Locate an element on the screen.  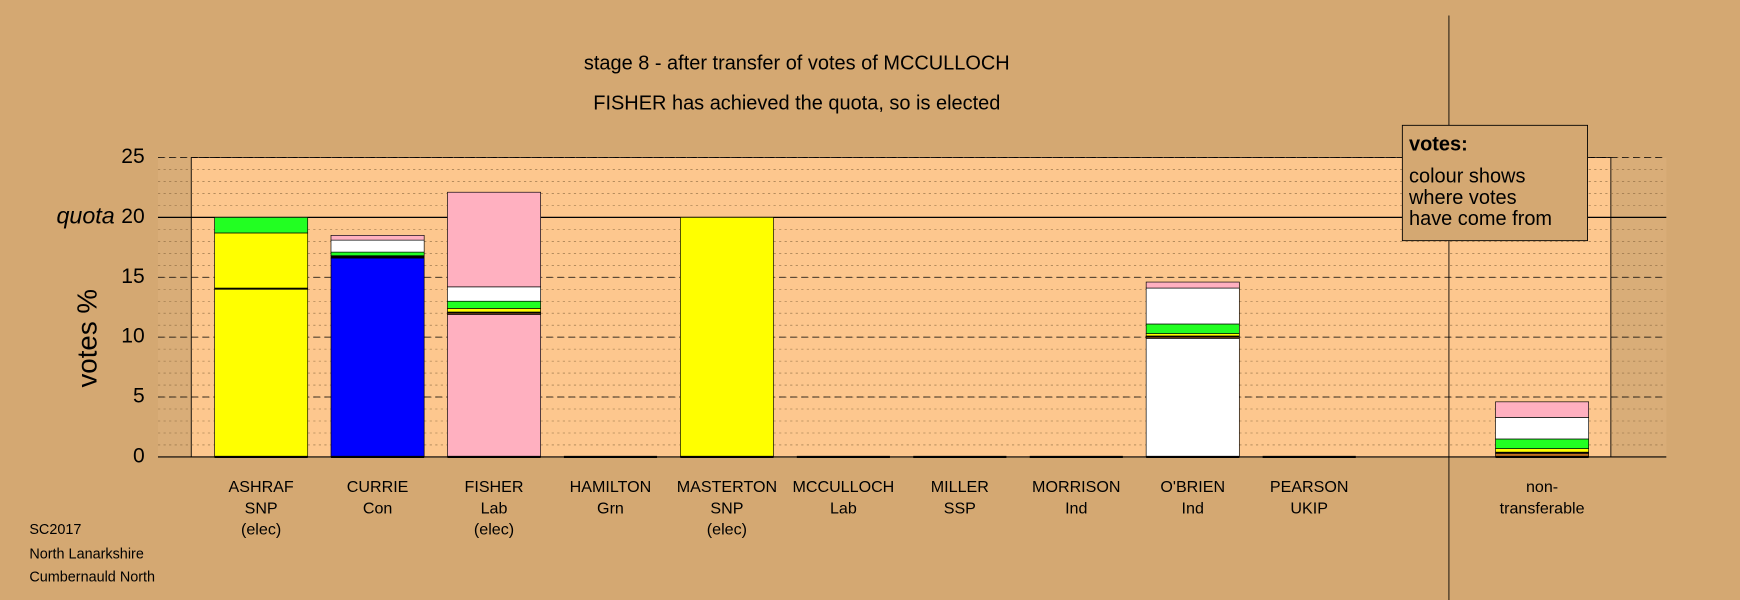
x-tick-label: MCCULLOCH is located at coordinates (843, 487).